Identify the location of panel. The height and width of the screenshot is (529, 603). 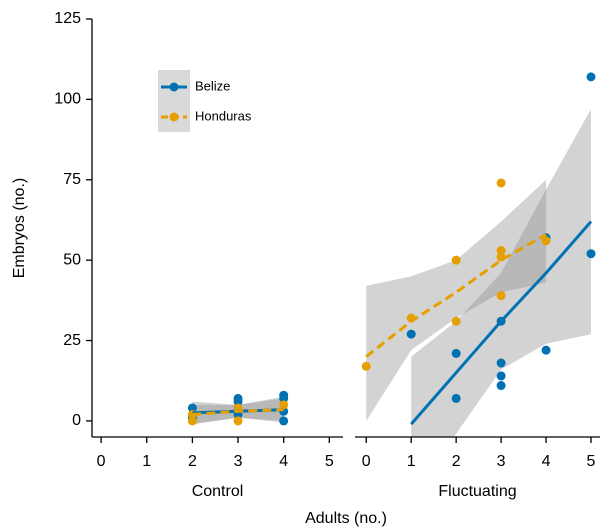
(238, 408).